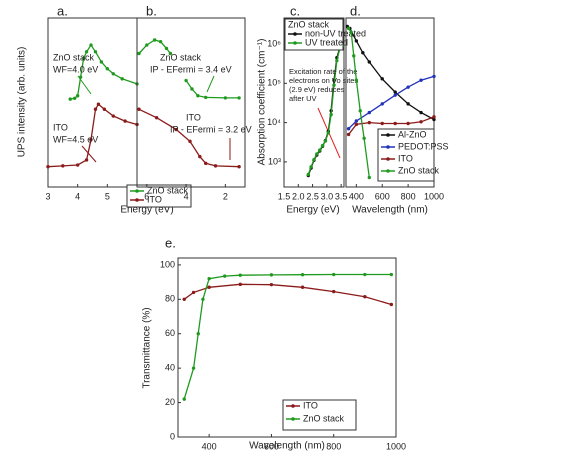 The image size is (576, 452). What do you see at coordinates (274, 83) in the screenshot?
I see `y-tick-label: 10⁵` at bounding box center [274, 83].